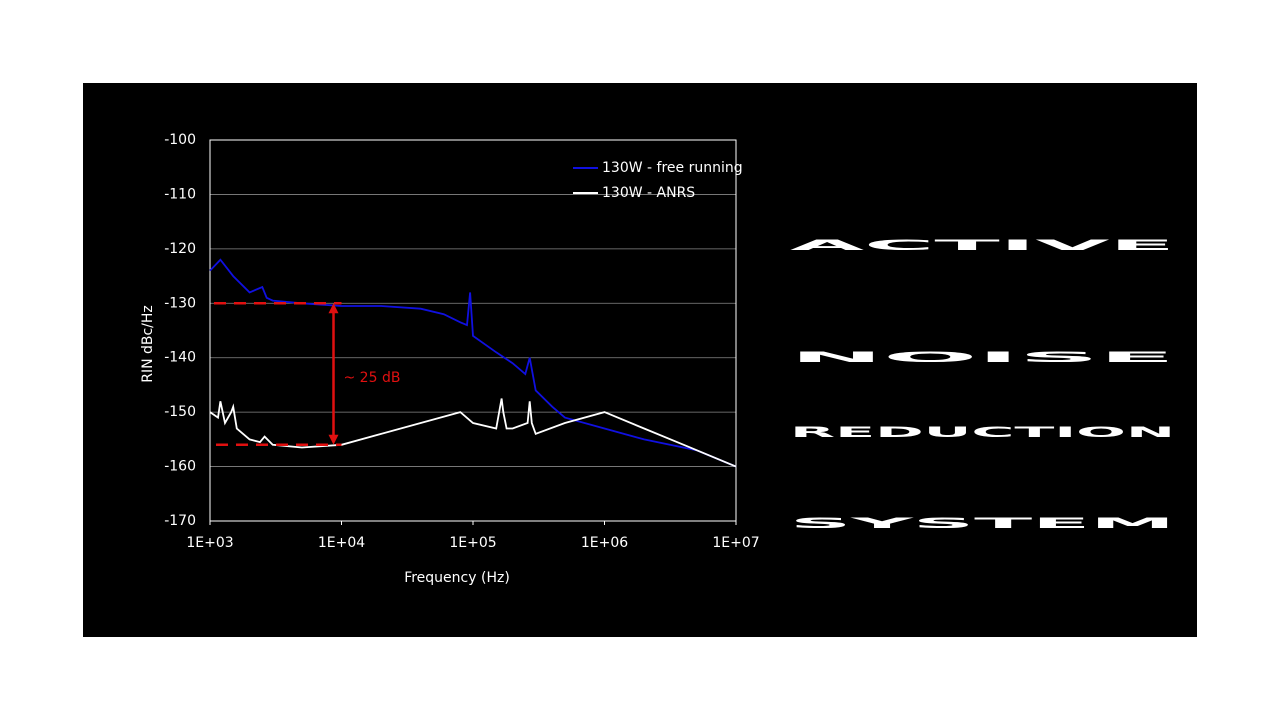  I want to click on x-tick-label: 1E+05, so click(472, 543).